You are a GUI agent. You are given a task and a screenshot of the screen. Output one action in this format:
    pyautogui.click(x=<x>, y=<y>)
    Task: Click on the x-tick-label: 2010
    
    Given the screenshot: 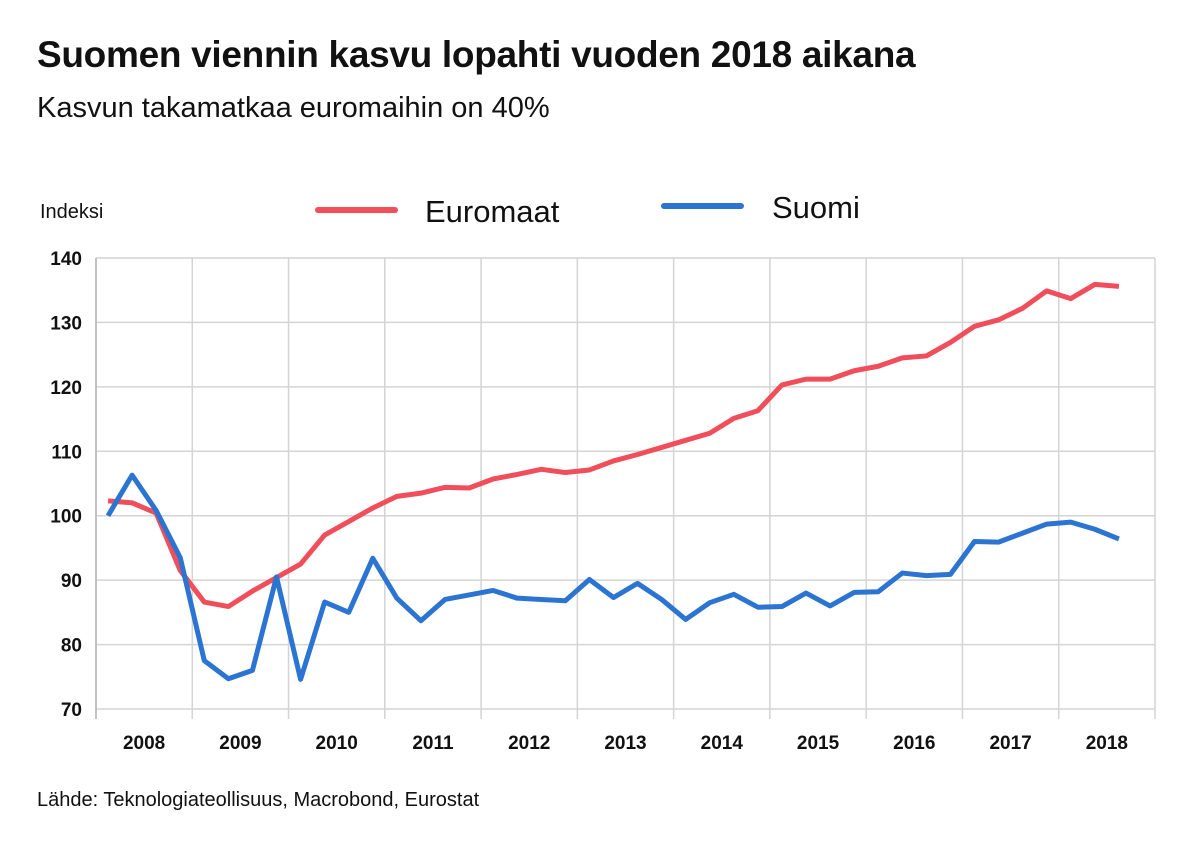 What is the action you would take?
    pyautogui.click(x=337, y=743)
    